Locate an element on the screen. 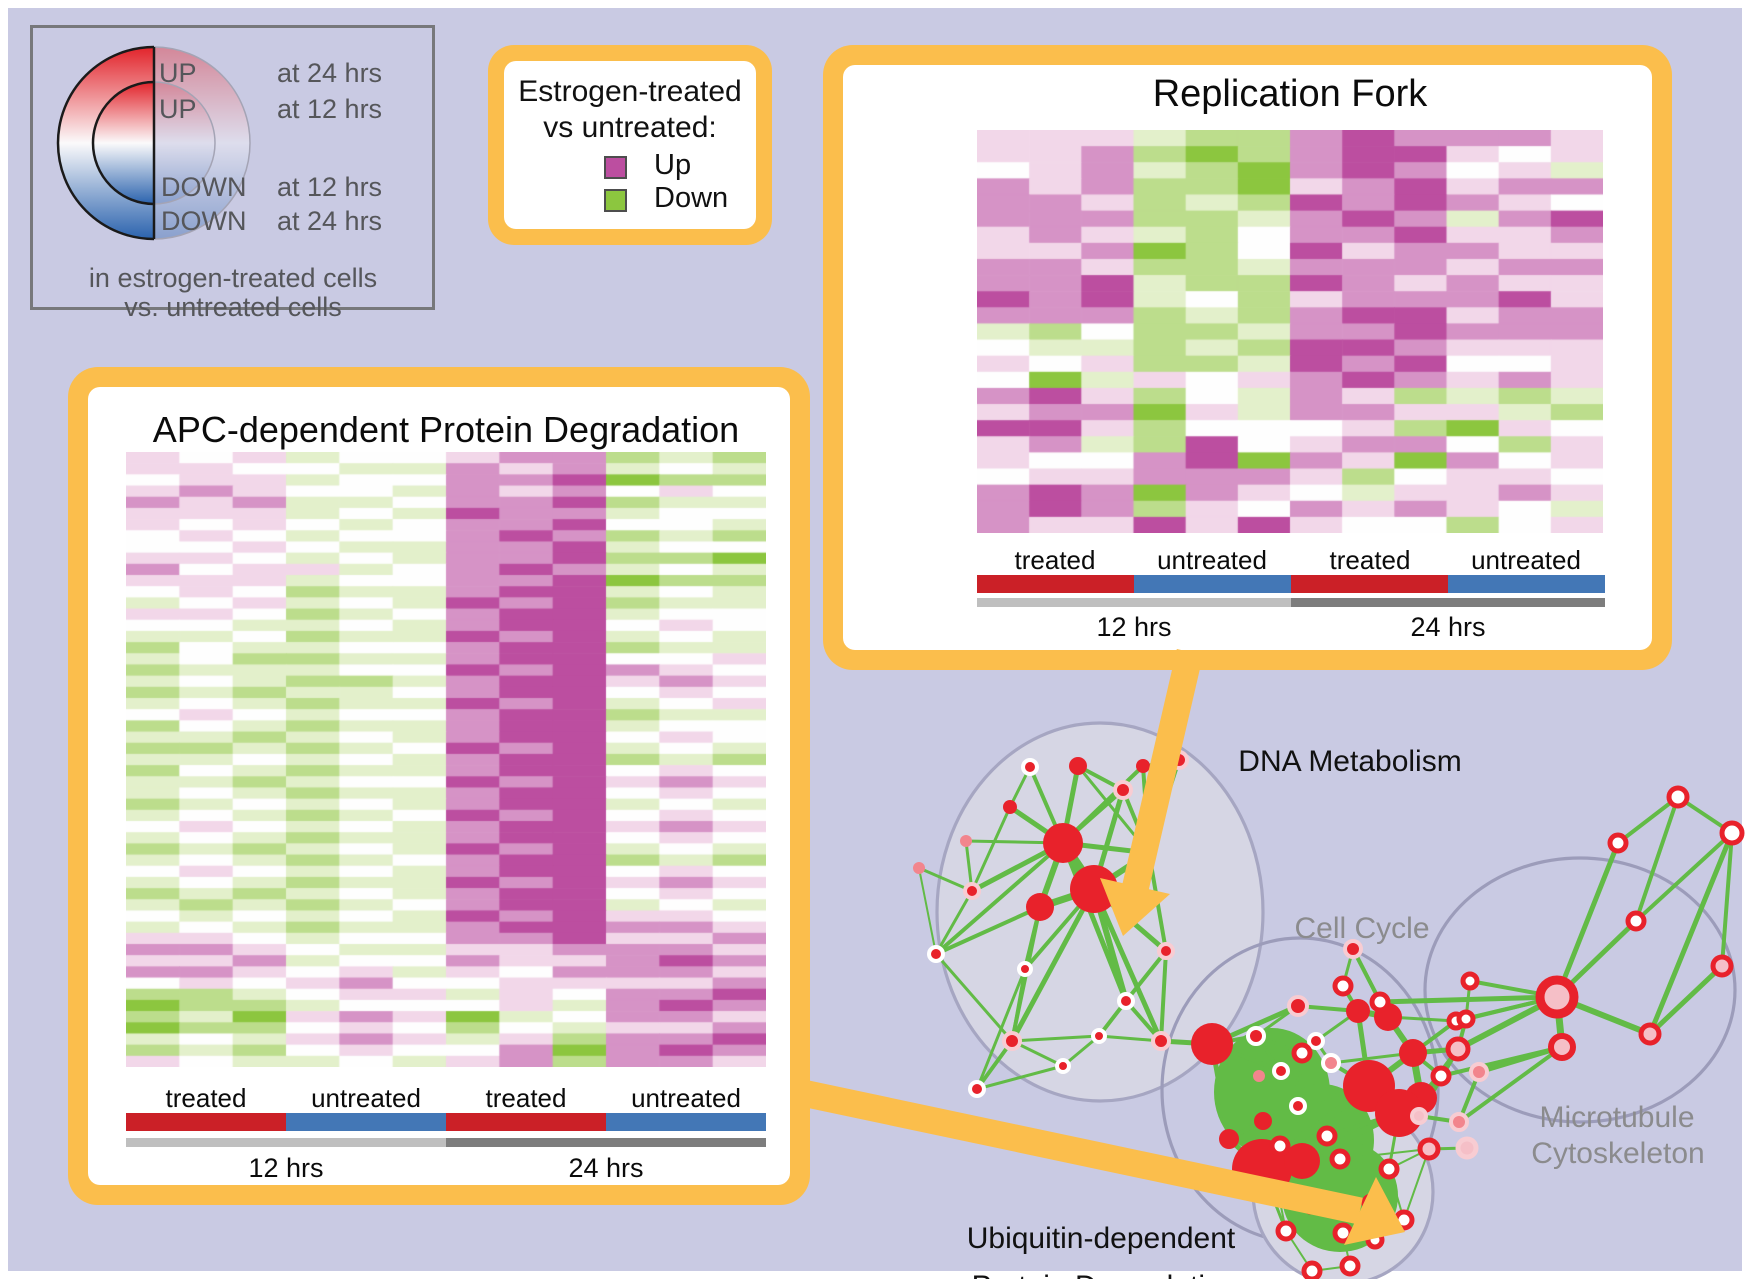 This screenshot has width=1750, height=1279. legend-dir-down-12: DOWN is located at coordinates (204, 187).